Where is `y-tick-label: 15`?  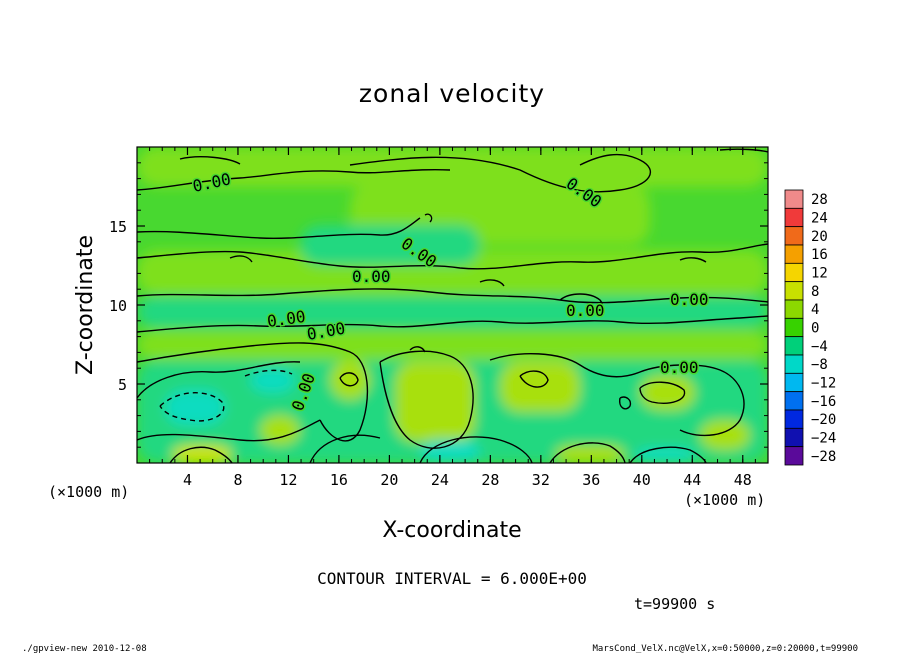 y-tick-label: 15 is located at coordinates (118, 227).